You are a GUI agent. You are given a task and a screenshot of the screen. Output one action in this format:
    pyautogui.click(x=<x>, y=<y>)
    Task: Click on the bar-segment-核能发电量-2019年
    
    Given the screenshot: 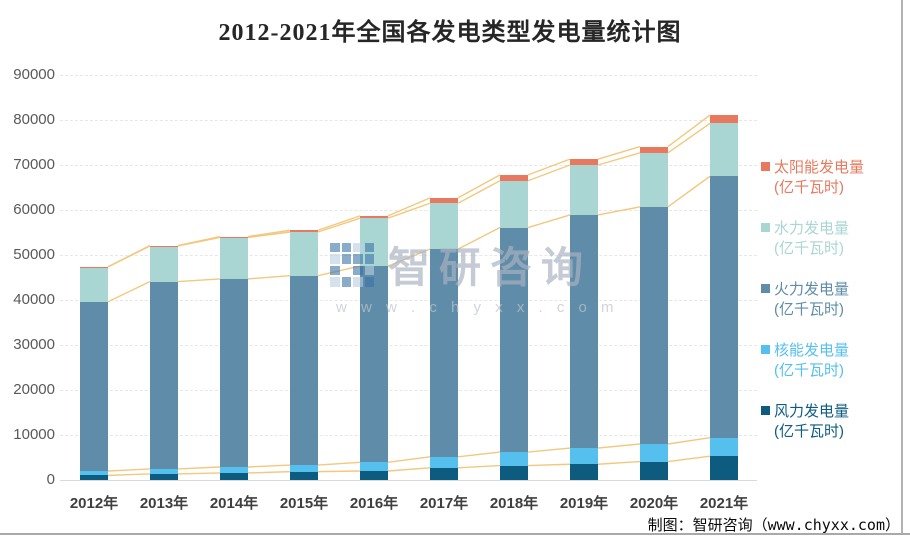 What is the action you would take?
    pyautogui.click(x=584, y=456)
    